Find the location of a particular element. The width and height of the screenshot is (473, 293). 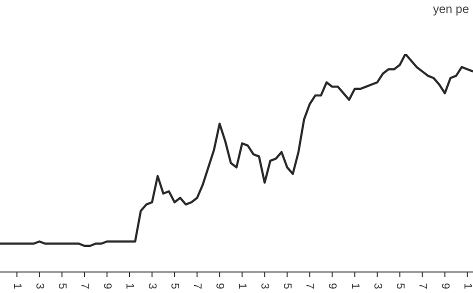

y-axis-title: yen pe is located at coordinates (450, 9).